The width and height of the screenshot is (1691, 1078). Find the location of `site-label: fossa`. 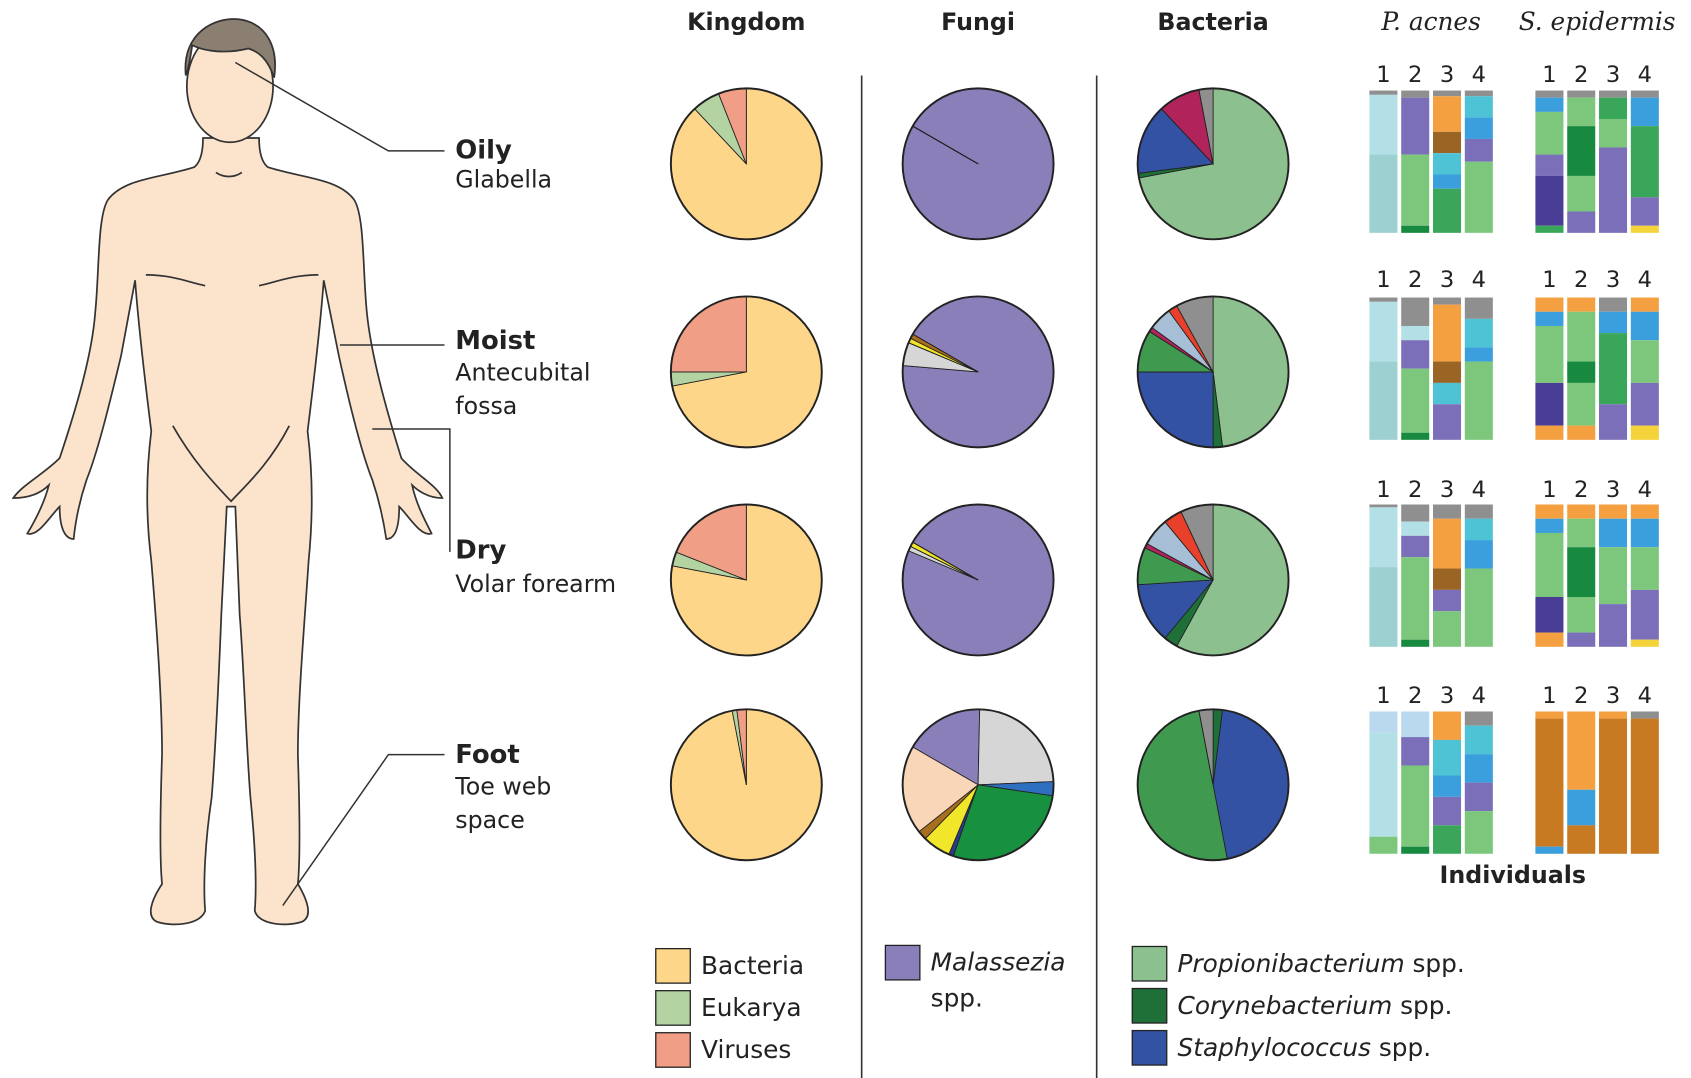

site-label: fossa is located at coordinates (486, 406).